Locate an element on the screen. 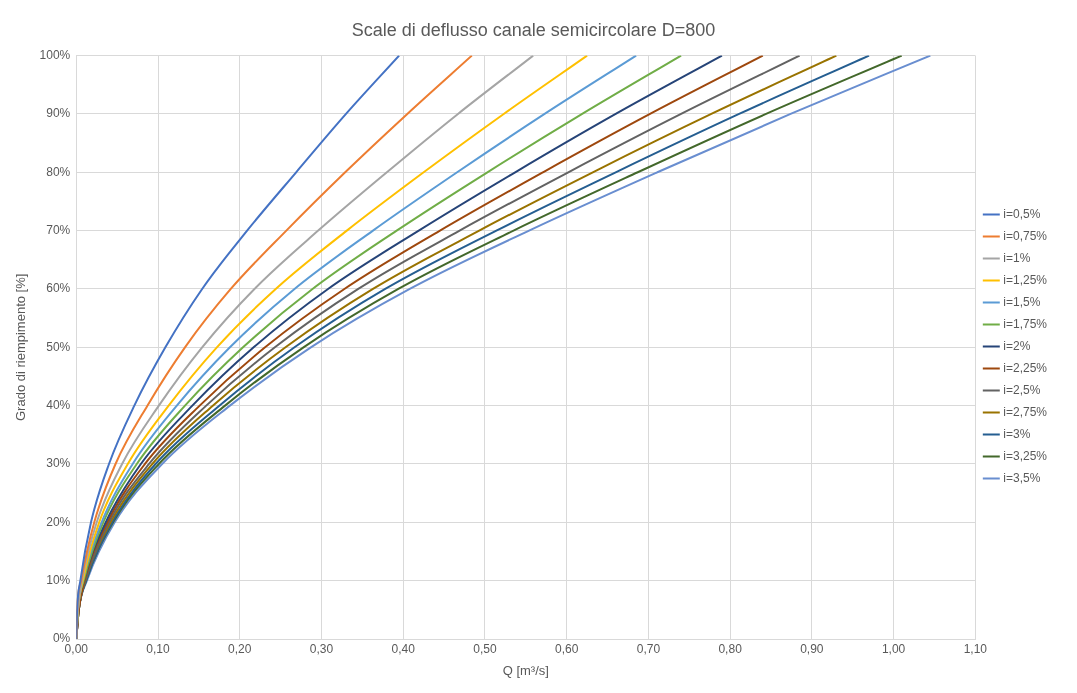 This screenshot has height=693, width=1077. legend-label: i=2,25% is located at coordinates (1025, 367).